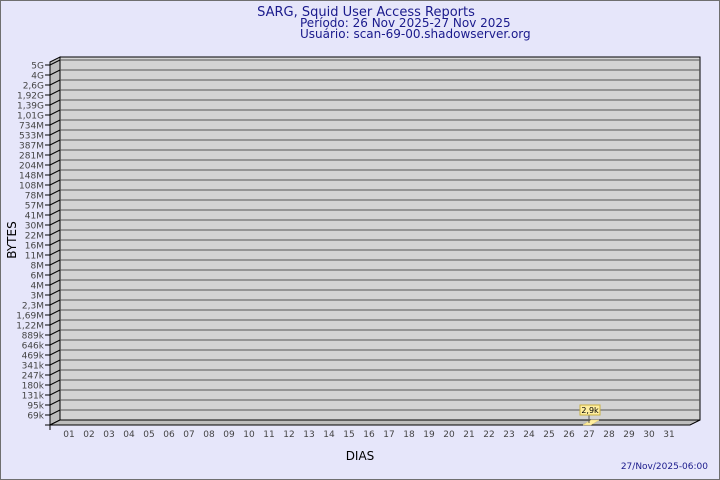 This screenshot has height=480, width=720. I want to click on y-tick-label: 469k, so click(33, 357).